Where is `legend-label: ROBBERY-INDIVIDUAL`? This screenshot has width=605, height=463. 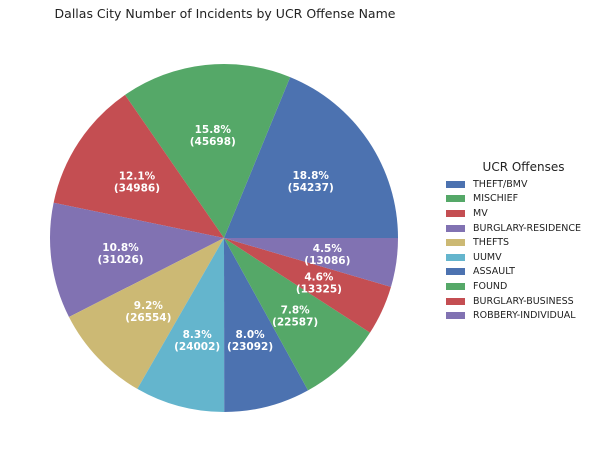 legend-label: ROBBERY-INDIVIDUAL is located at coordinates (524, 316).